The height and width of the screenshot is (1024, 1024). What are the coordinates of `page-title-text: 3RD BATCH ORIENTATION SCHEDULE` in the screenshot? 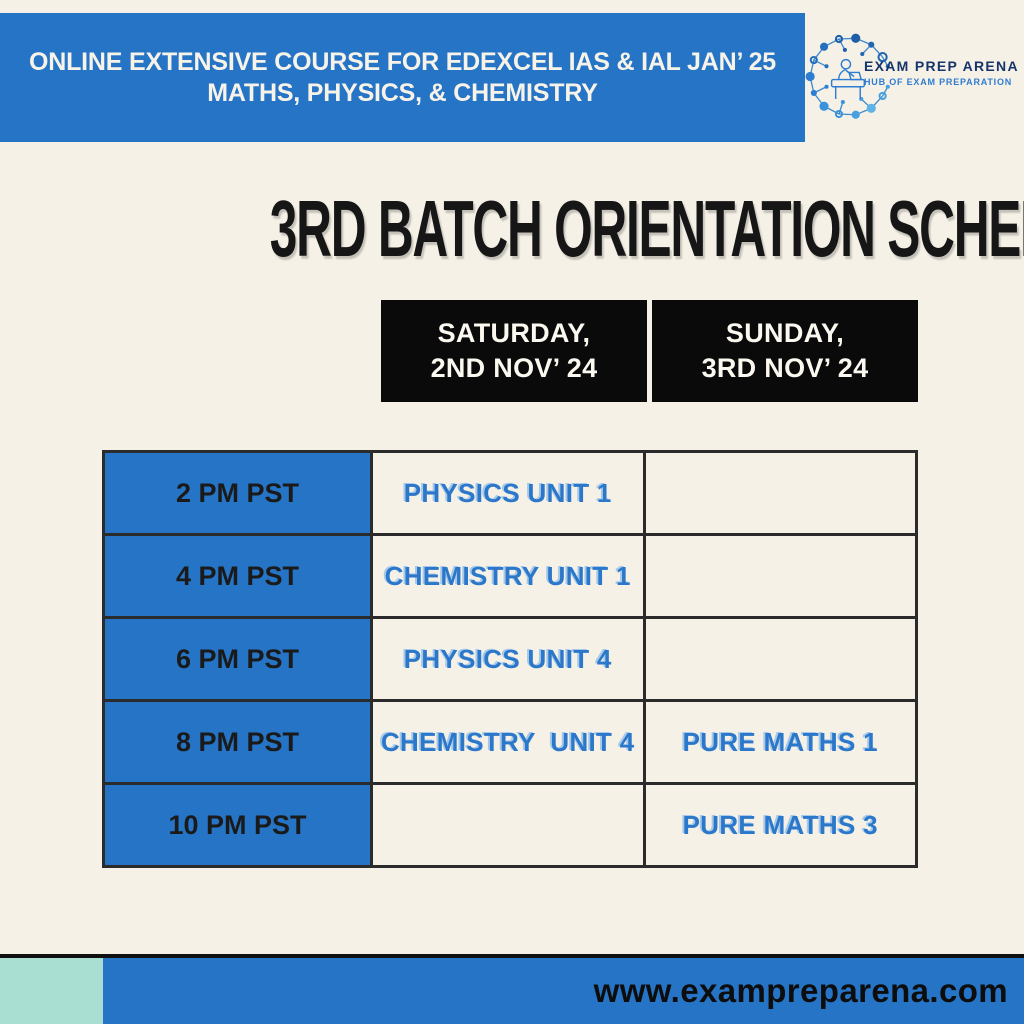 It's located at (646, 228).